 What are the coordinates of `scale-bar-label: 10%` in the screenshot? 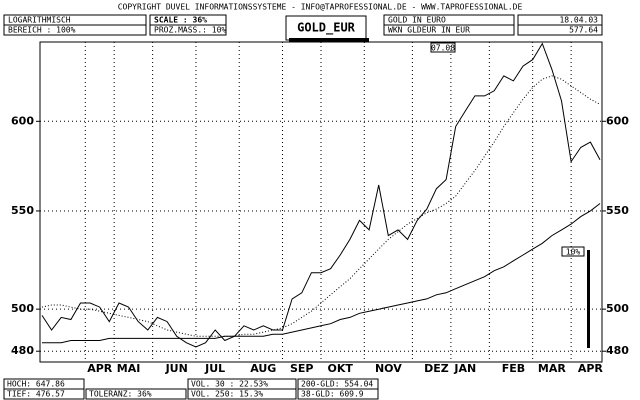 It's located at (573, 252).